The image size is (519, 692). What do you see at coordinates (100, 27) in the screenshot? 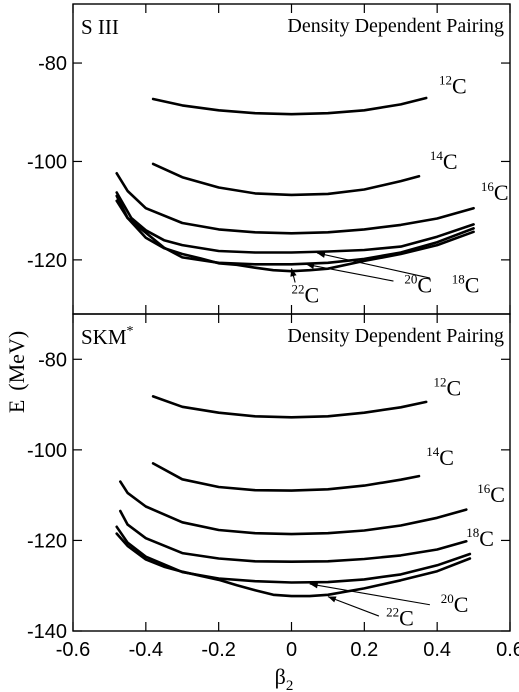
I see `panel-model-label: S III` at bounding box center [100, 27].